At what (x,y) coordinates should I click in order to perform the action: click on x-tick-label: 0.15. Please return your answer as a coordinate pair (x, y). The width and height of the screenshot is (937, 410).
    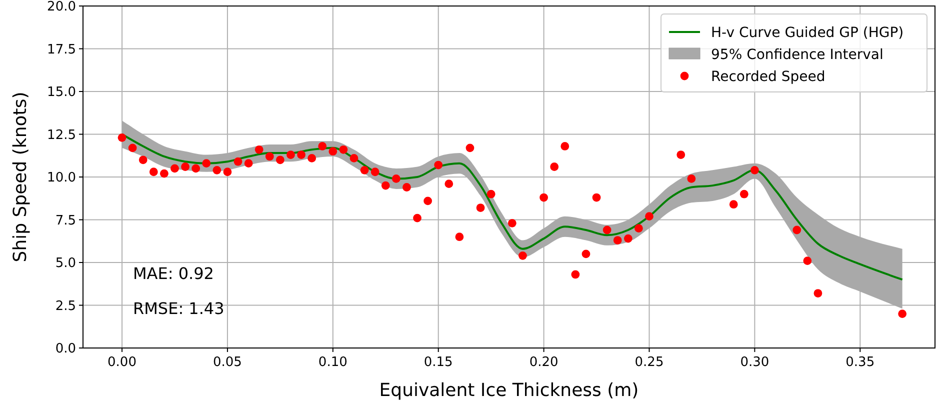
    Looking at the image, I should click on (438, 362).